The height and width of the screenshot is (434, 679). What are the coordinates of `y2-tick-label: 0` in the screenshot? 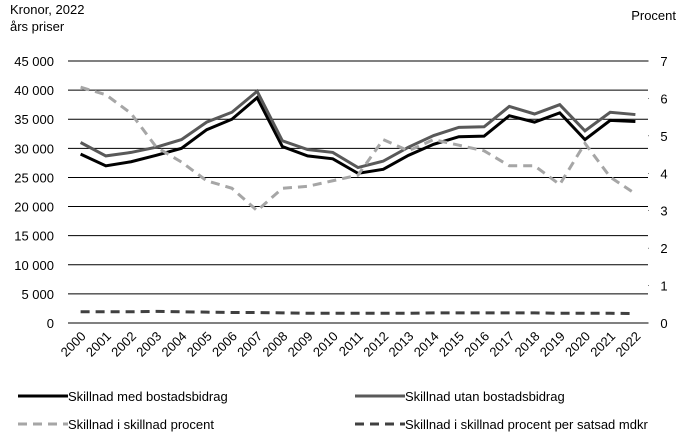 It's located at (663, 323).